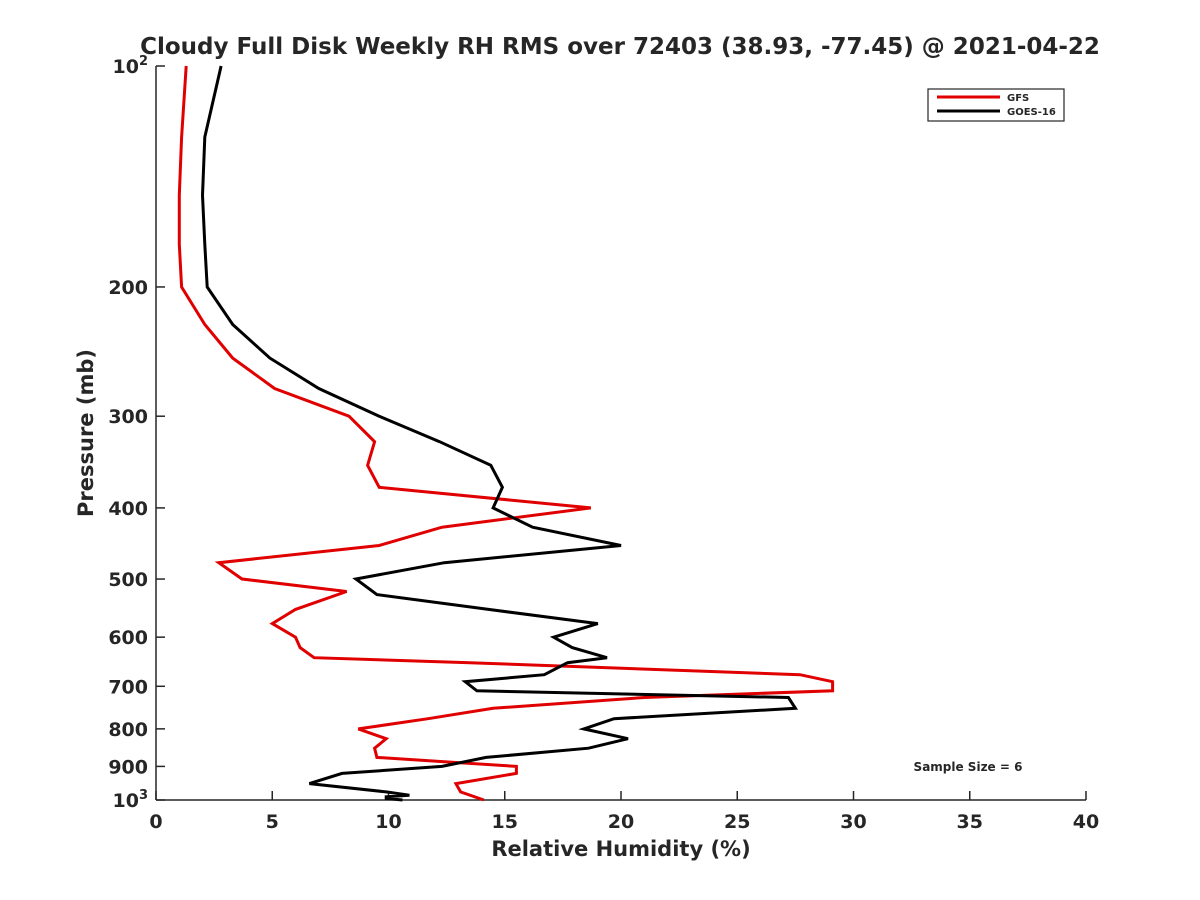 The width and height of the screenshot is (1200, 900). Describe the element at coordinates (620, 849) in the screenshot. I see `x-axis-label: Relative Humidity (%)` at that location.